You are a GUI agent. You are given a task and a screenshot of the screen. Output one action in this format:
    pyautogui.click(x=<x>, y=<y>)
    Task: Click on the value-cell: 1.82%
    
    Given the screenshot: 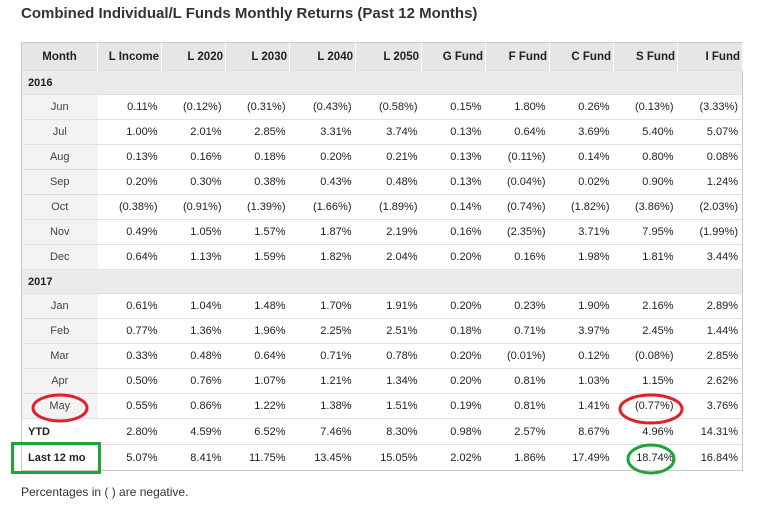 What is the action you would take?
    pyautogui.click(x=322, y=257)
    